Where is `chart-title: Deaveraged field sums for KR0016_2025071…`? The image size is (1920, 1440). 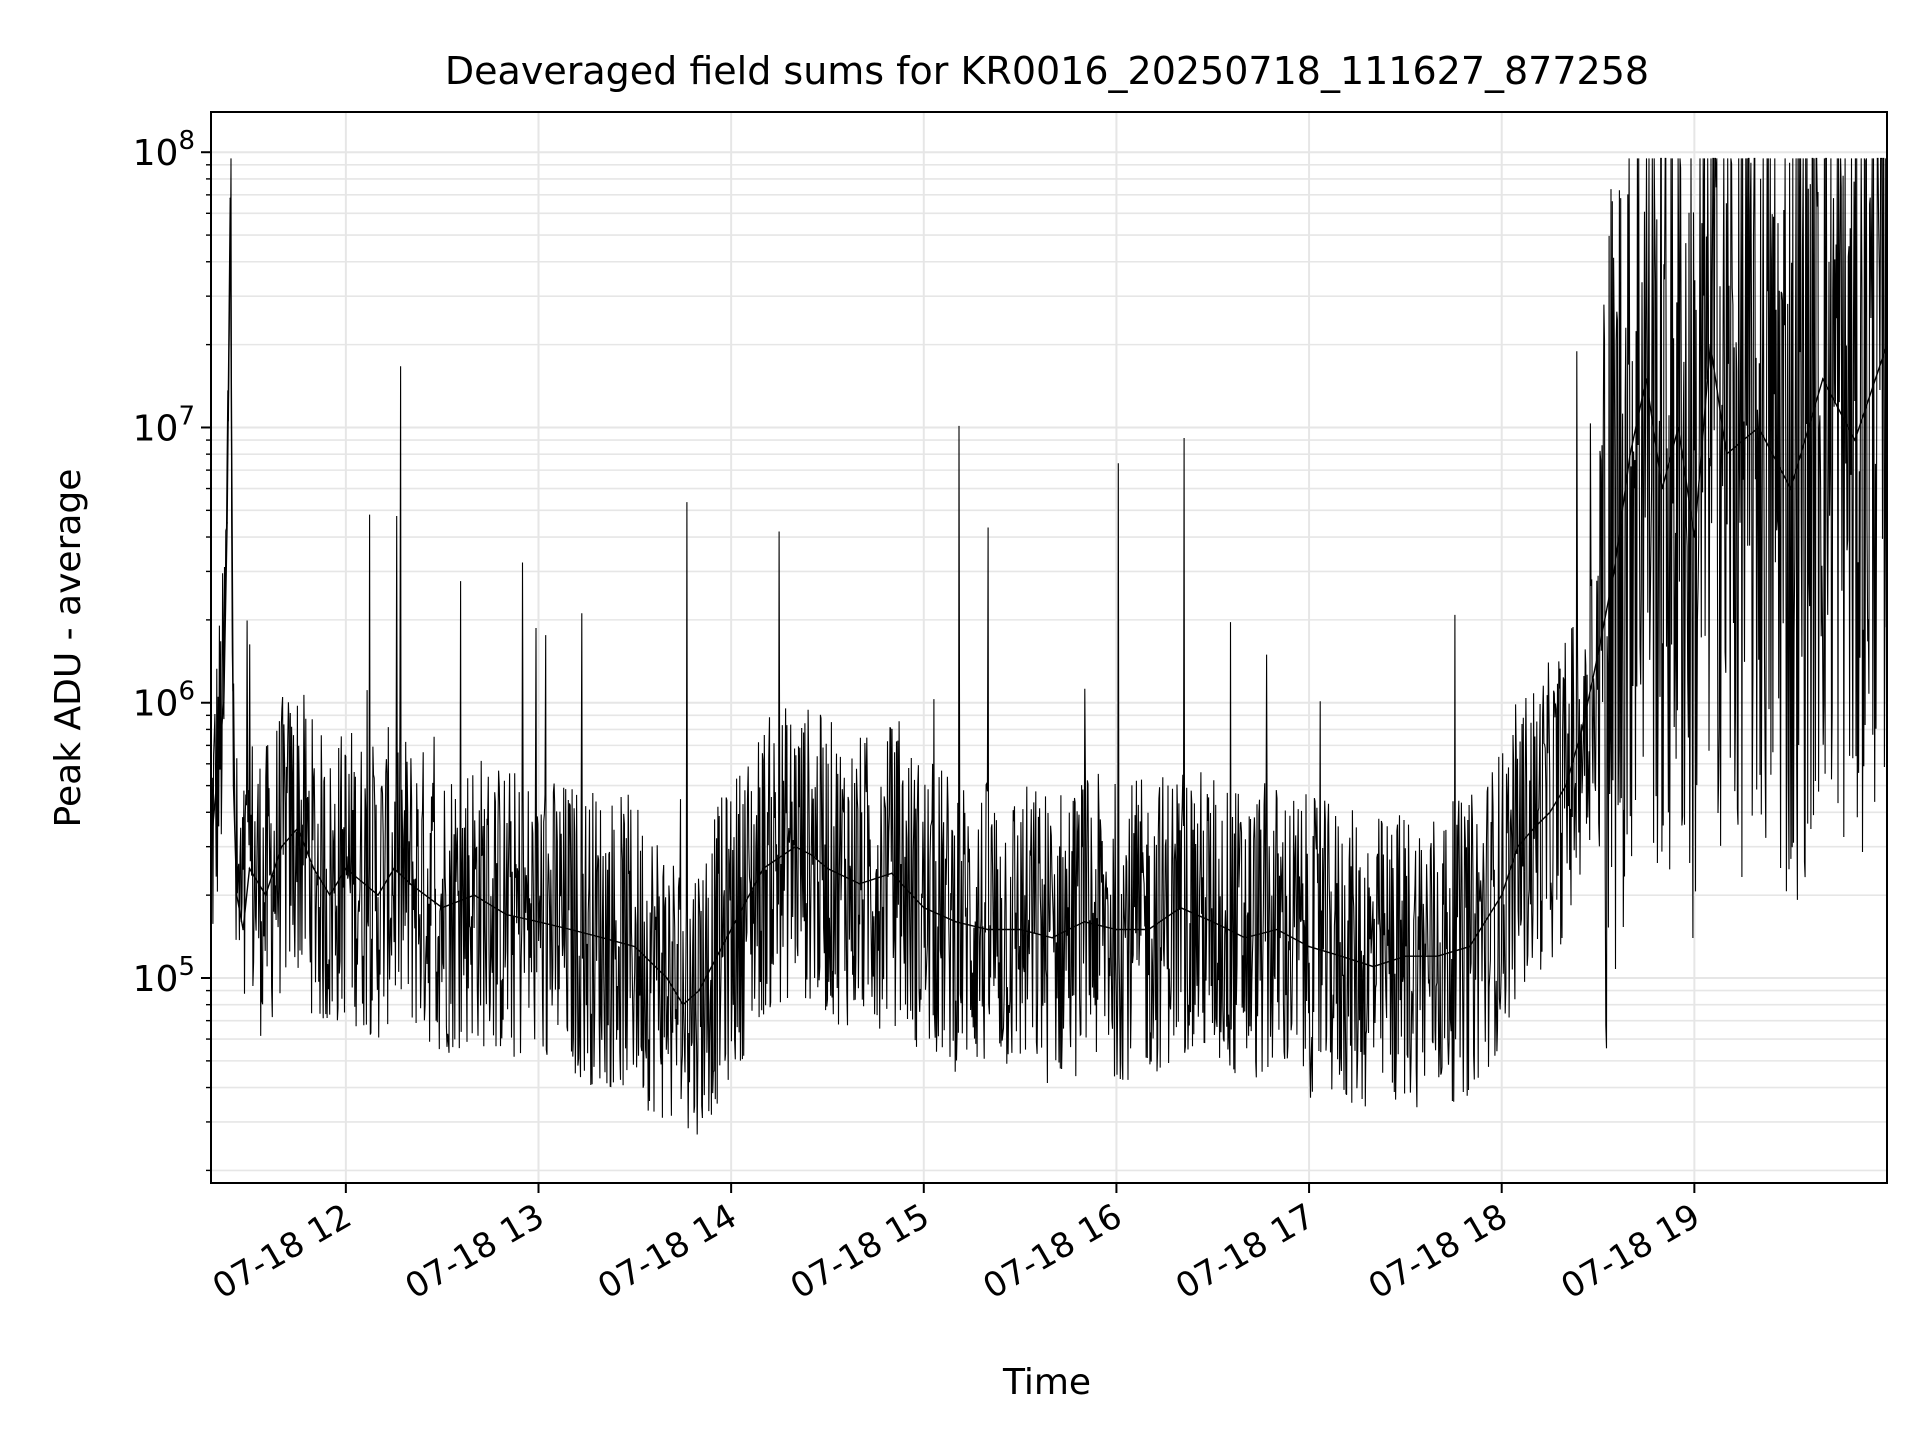 chart-title: Deaveraged field sums for KR0016_2025071… is located at coordinates (1047, 71).